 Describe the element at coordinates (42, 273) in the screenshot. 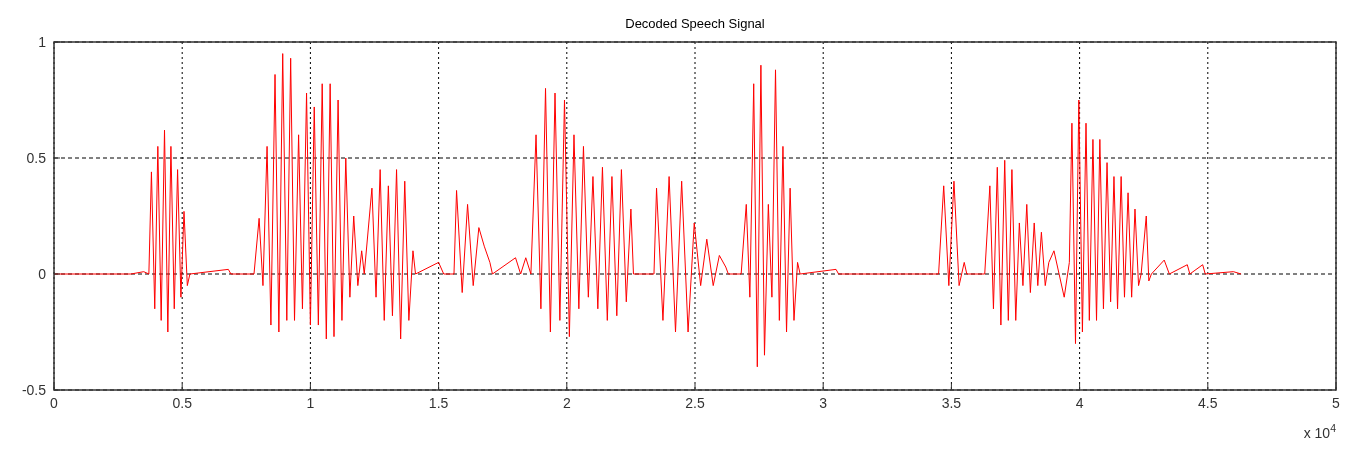

I see `y-tick-label: 0` at that location.